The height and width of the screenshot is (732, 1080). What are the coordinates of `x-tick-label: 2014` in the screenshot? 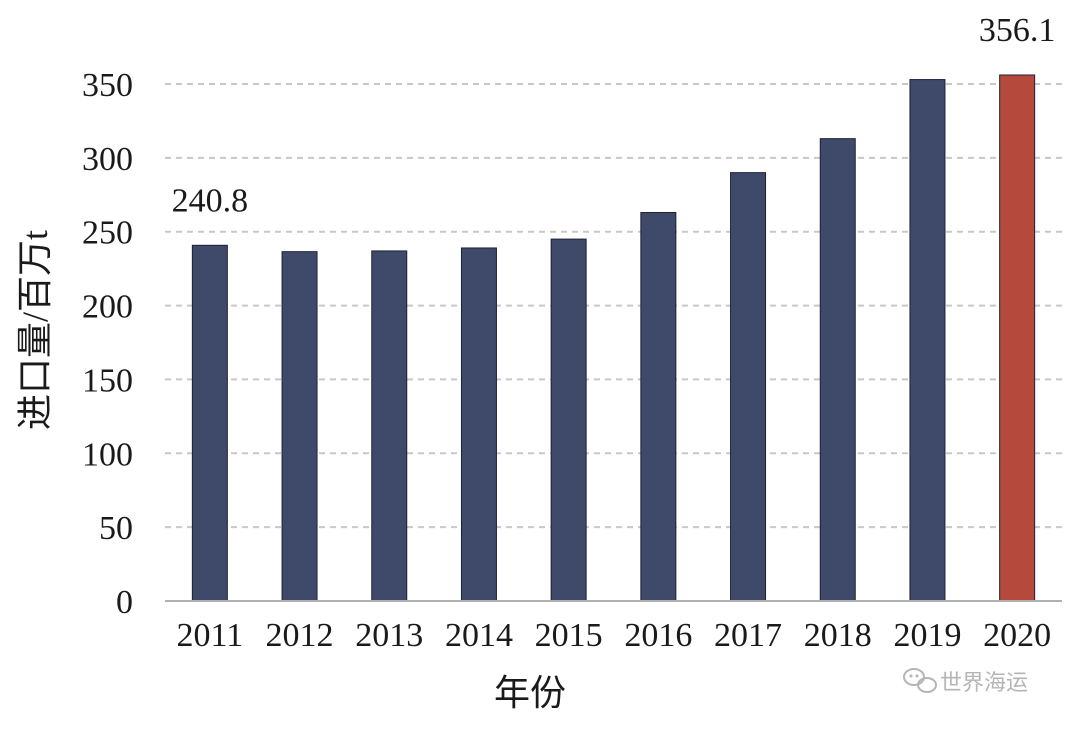 It's located at (479, 635).